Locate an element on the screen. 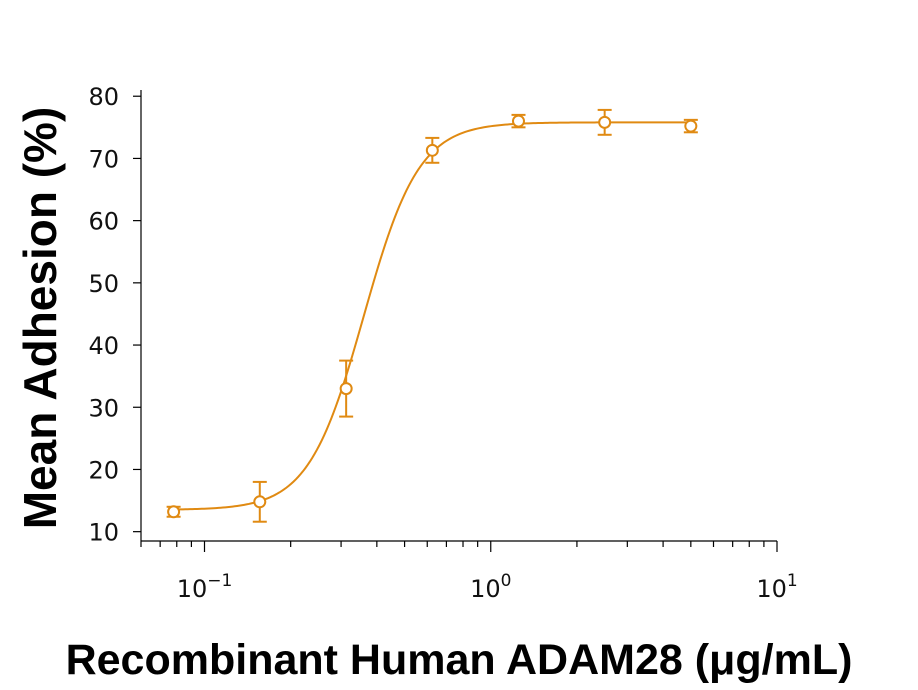  x-tick-label: 10⁰ is located at coordinates (490, 587).